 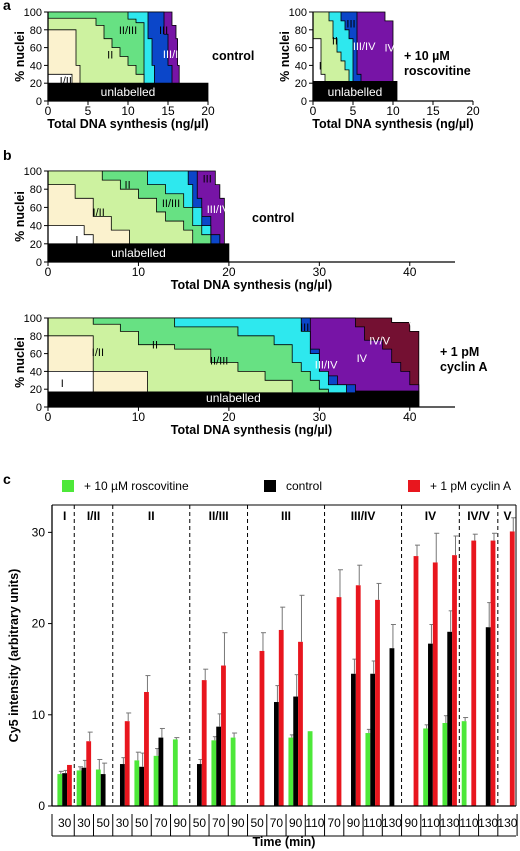 I want to click on a-control-stage-label-4: III, so click(x=163, y=31).